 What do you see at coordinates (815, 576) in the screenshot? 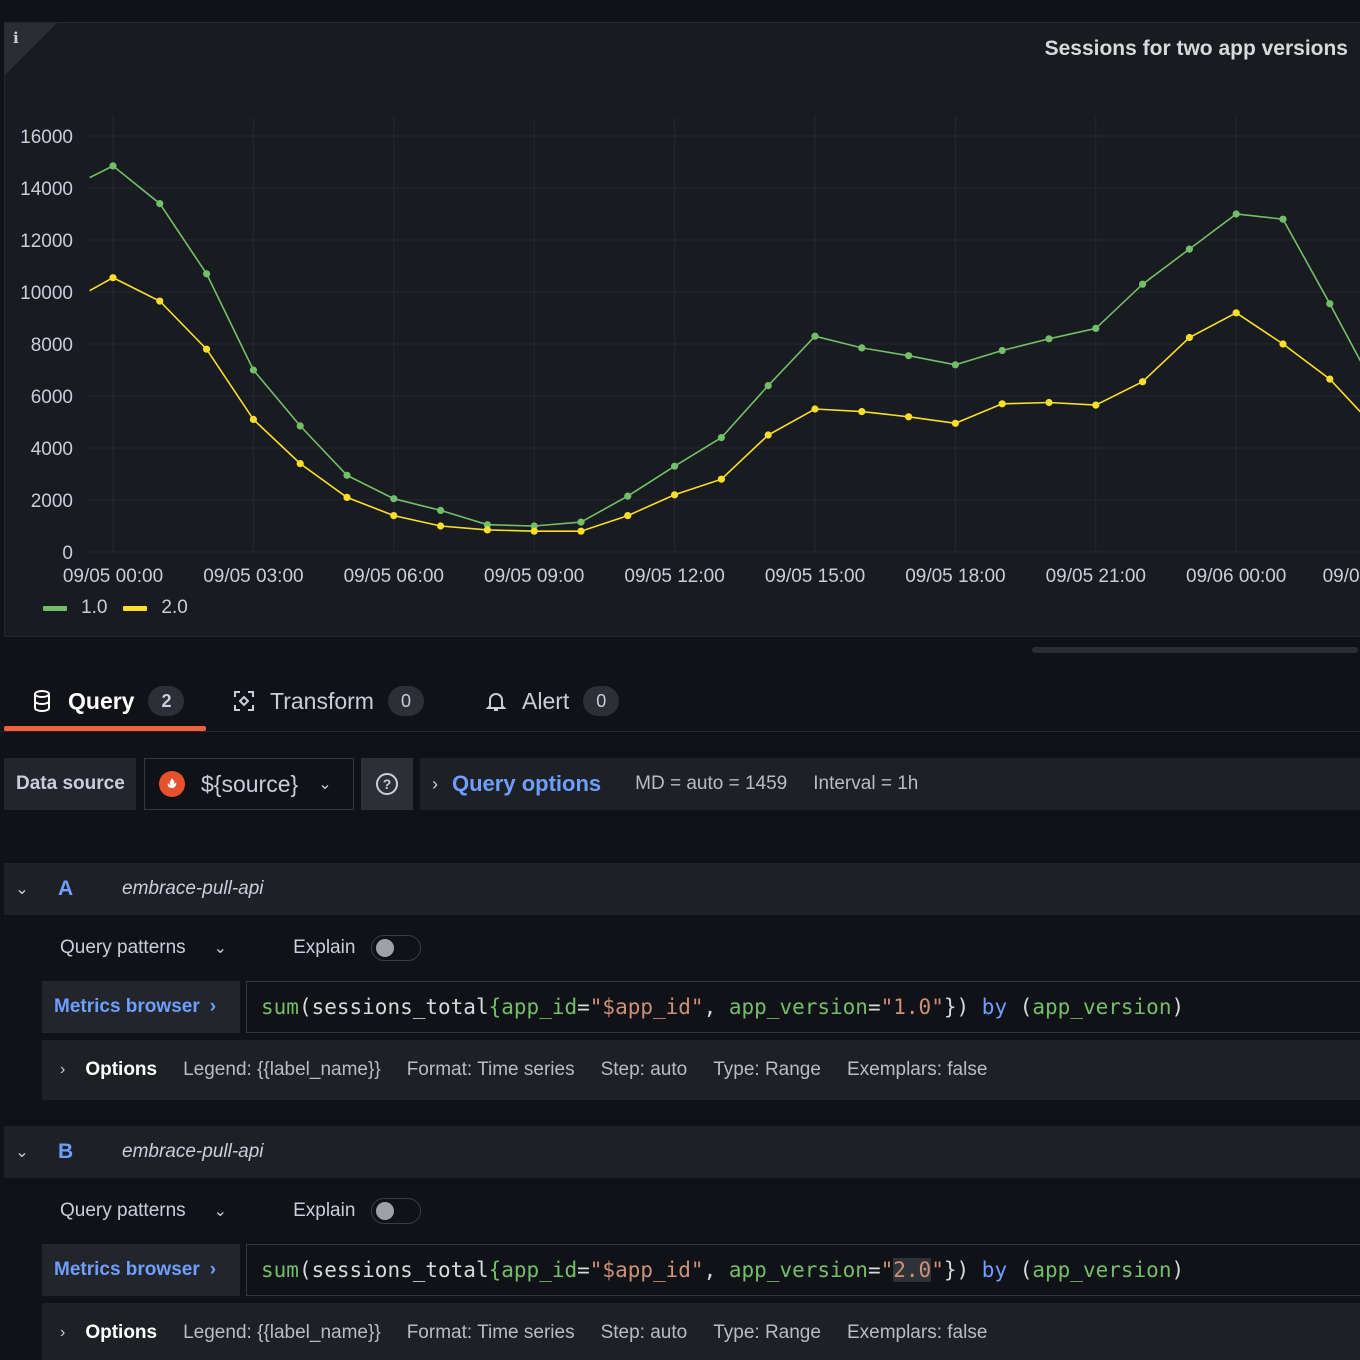
I see `x-tick-label: 09/05 15:00` at bounding box center [815, 576].